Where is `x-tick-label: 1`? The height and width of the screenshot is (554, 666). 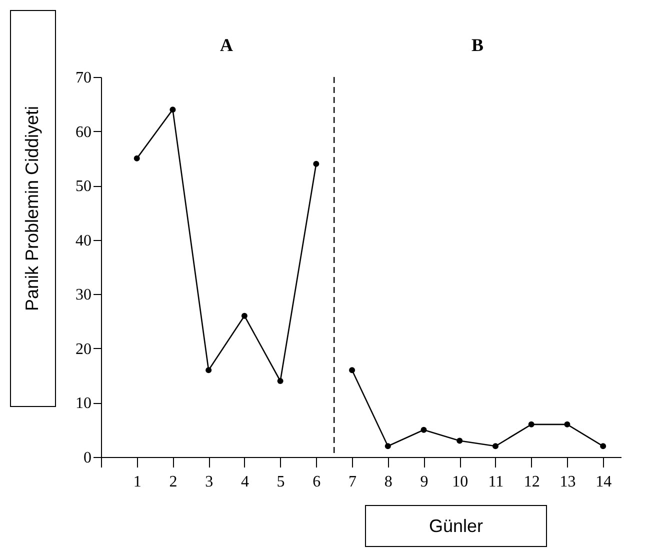 x-tick-label: 1 is located at coordinates (137, 482).